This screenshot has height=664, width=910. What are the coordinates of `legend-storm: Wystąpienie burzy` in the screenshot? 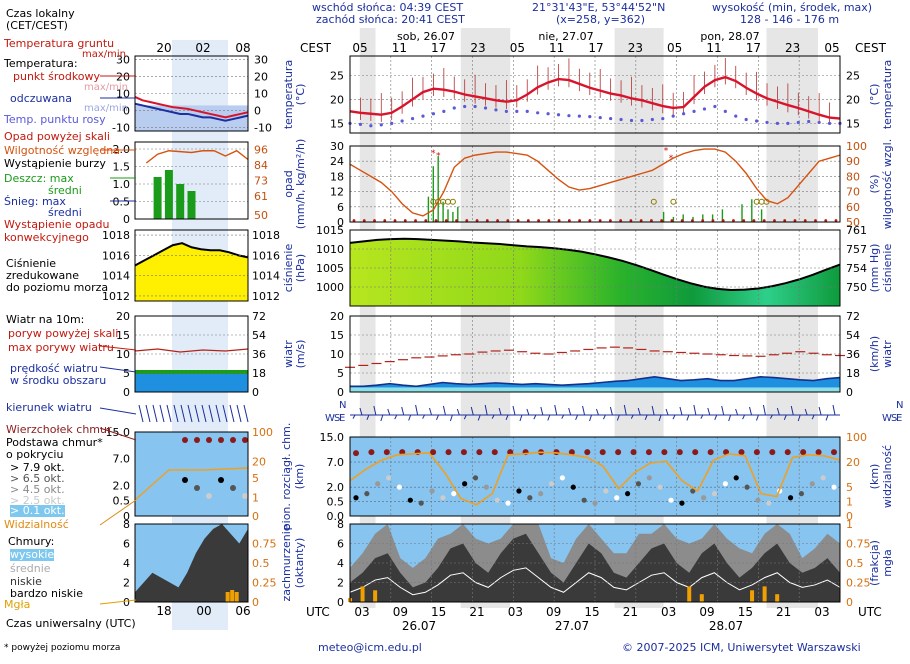 It's located at (55, 163).